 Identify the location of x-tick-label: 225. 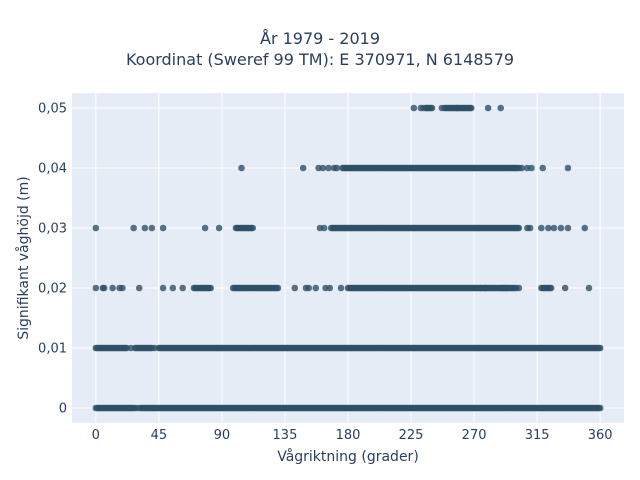
(411, 435).